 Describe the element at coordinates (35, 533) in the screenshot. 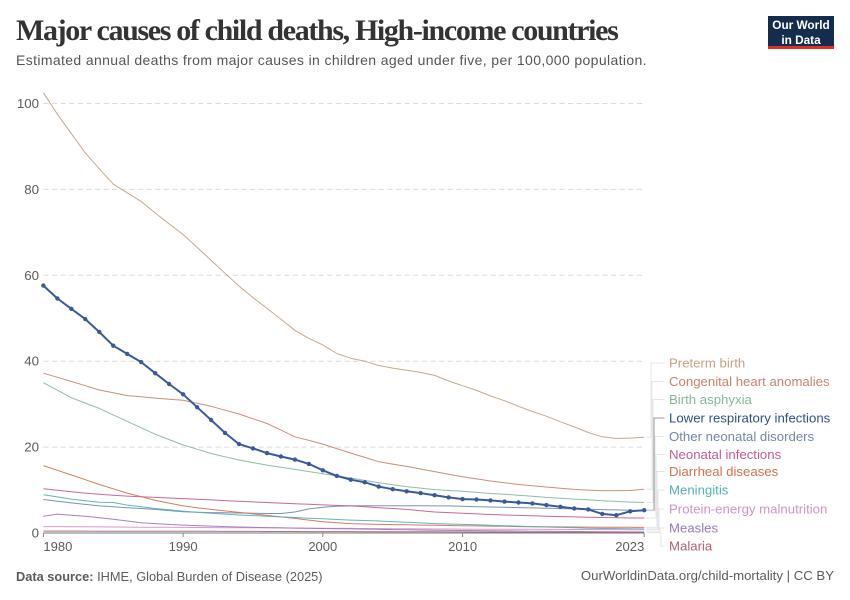

I see `svg-text: 0` at that location.